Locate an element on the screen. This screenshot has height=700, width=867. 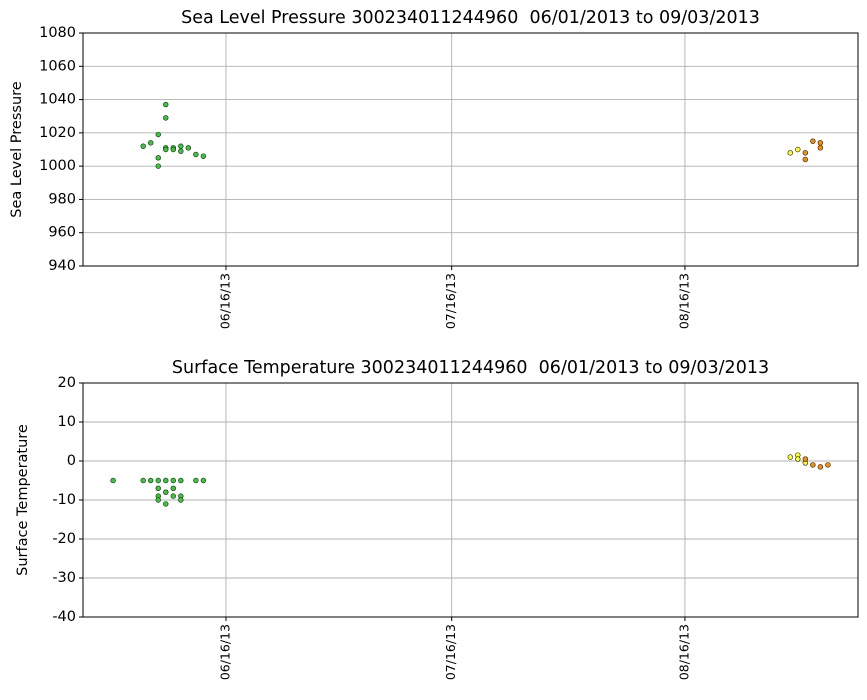
y-tick-label: 960 is located at coordinates (62, 233).